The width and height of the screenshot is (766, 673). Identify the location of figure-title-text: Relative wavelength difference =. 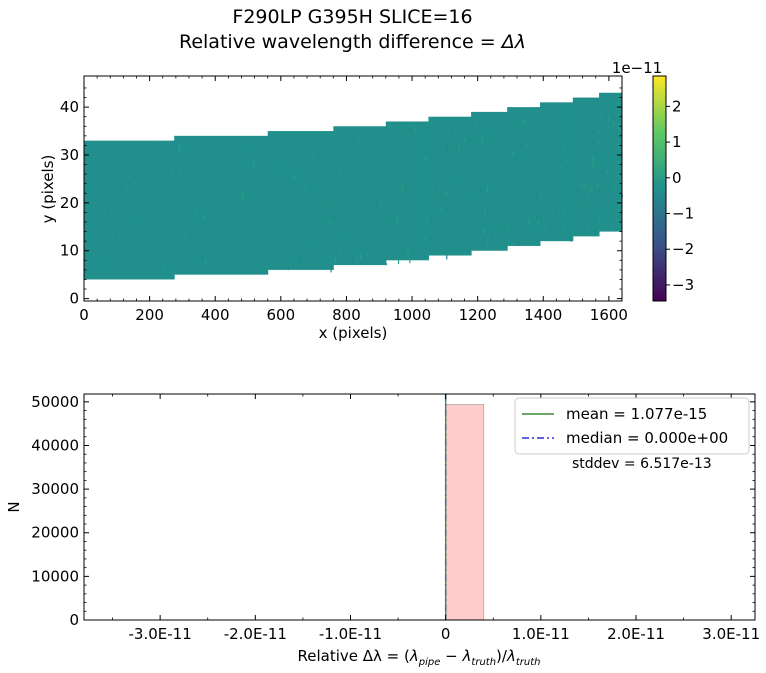
(340, 42).